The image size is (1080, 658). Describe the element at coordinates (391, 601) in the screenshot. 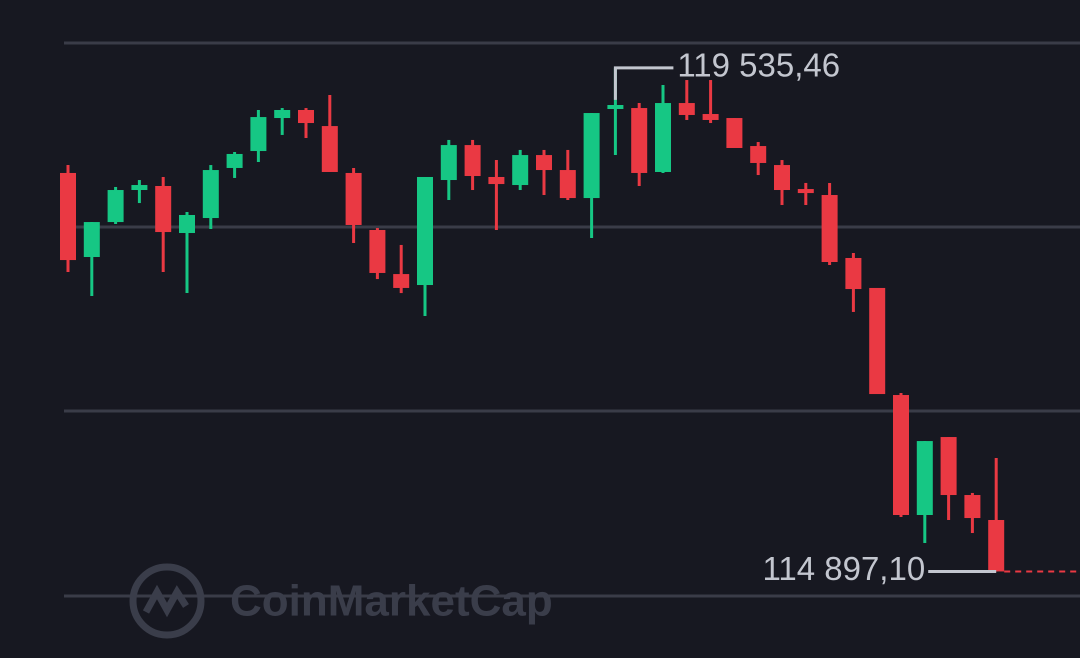

I see `watermark: CoinMarketCap` at that location.